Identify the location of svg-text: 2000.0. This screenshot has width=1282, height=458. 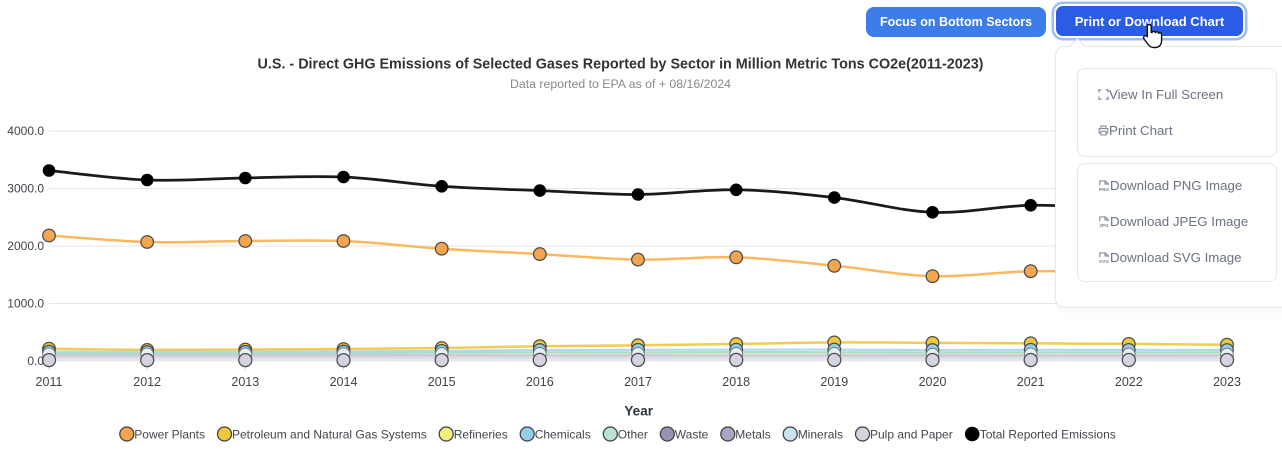
(25, 246).